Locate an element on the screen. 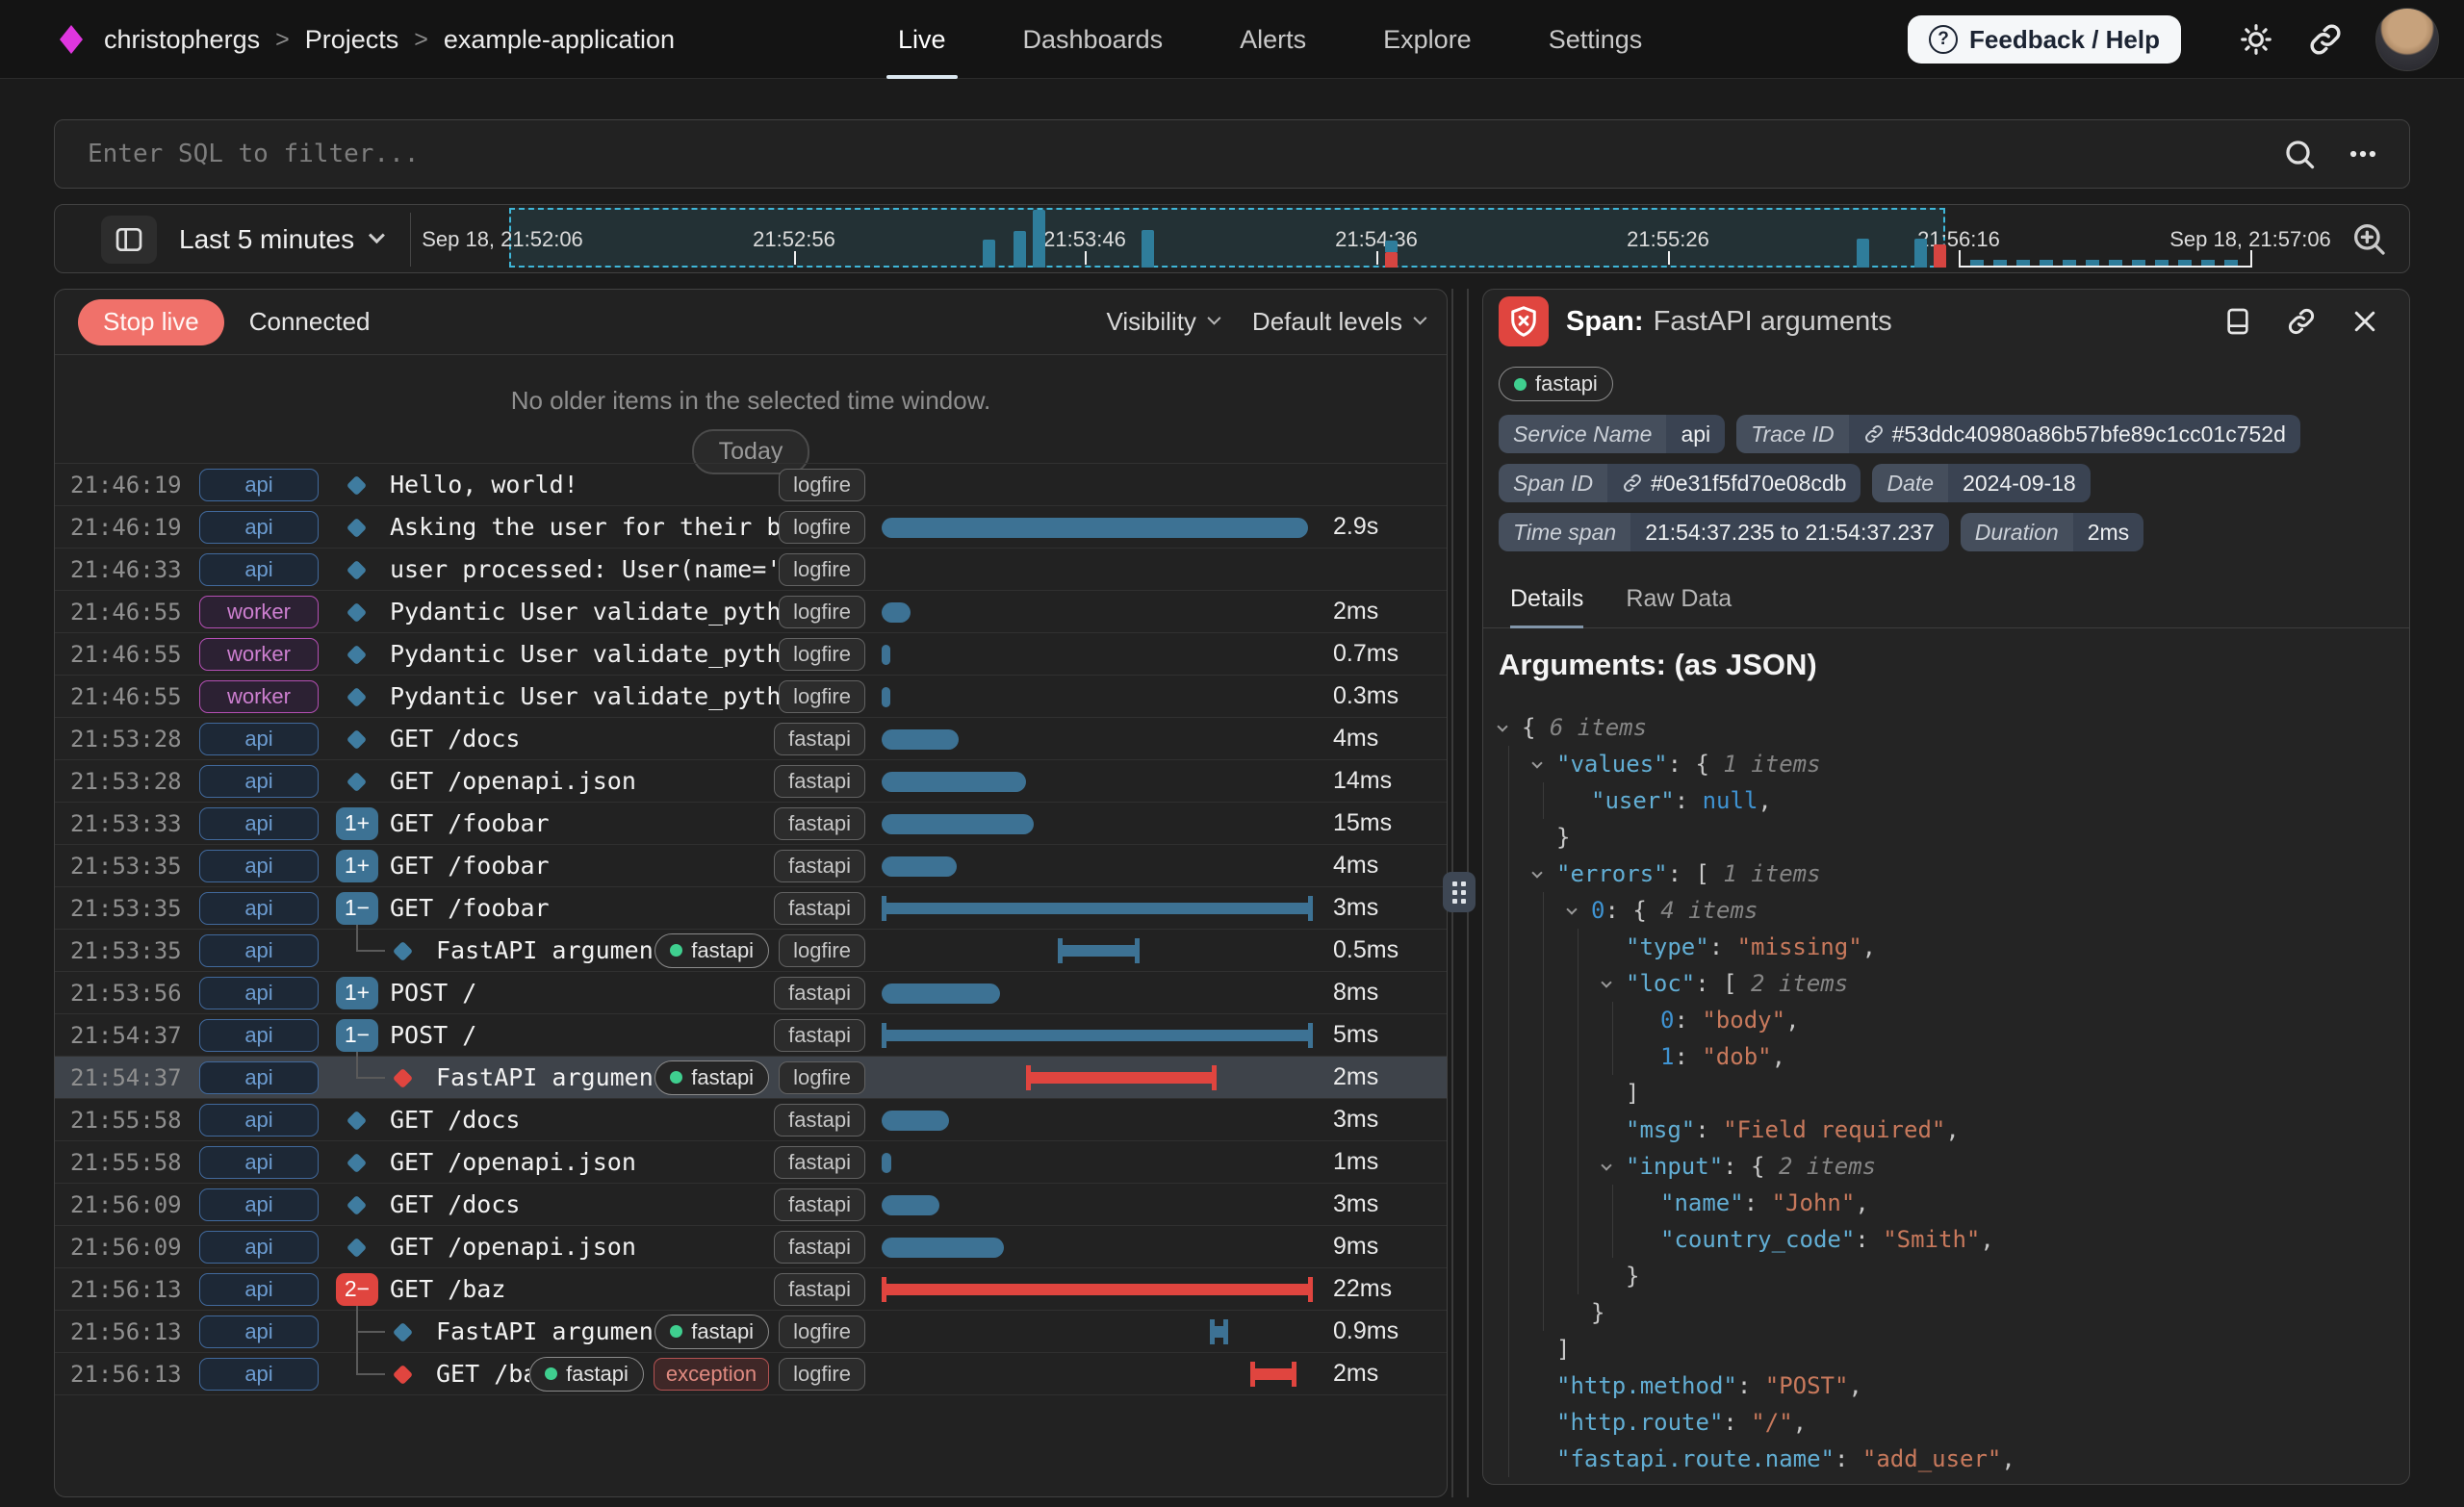  log-row: 21:54:37 api 1− POST / fastapi 5ms is located at coordinates (751, 1035).